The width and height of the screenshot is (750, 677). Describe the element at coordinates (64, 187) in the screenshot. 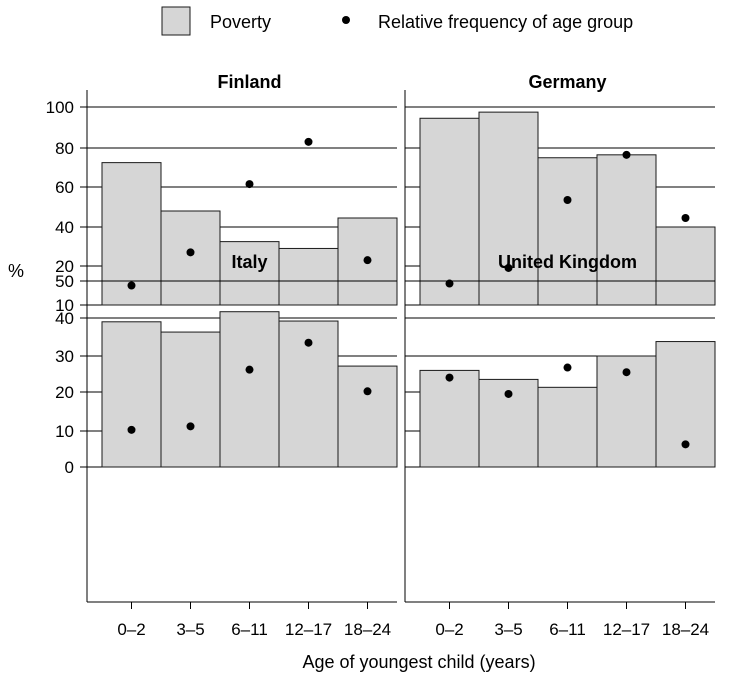

I see `y-tick-label: 60` at that location.